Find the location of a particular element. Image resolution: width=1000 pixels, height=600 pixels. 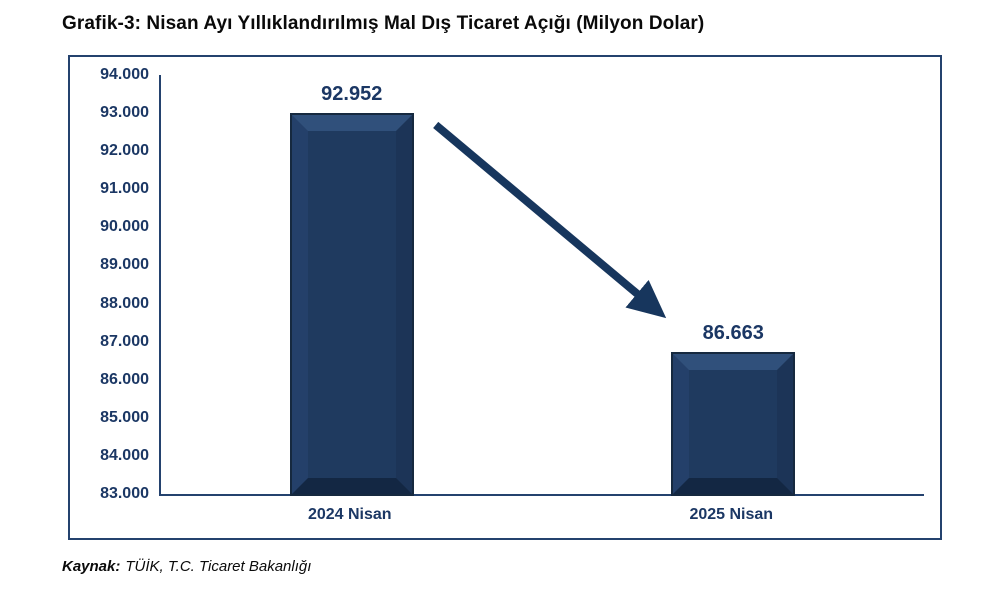

y-tick-label: 91.000 is located at coordinates (124, 189).